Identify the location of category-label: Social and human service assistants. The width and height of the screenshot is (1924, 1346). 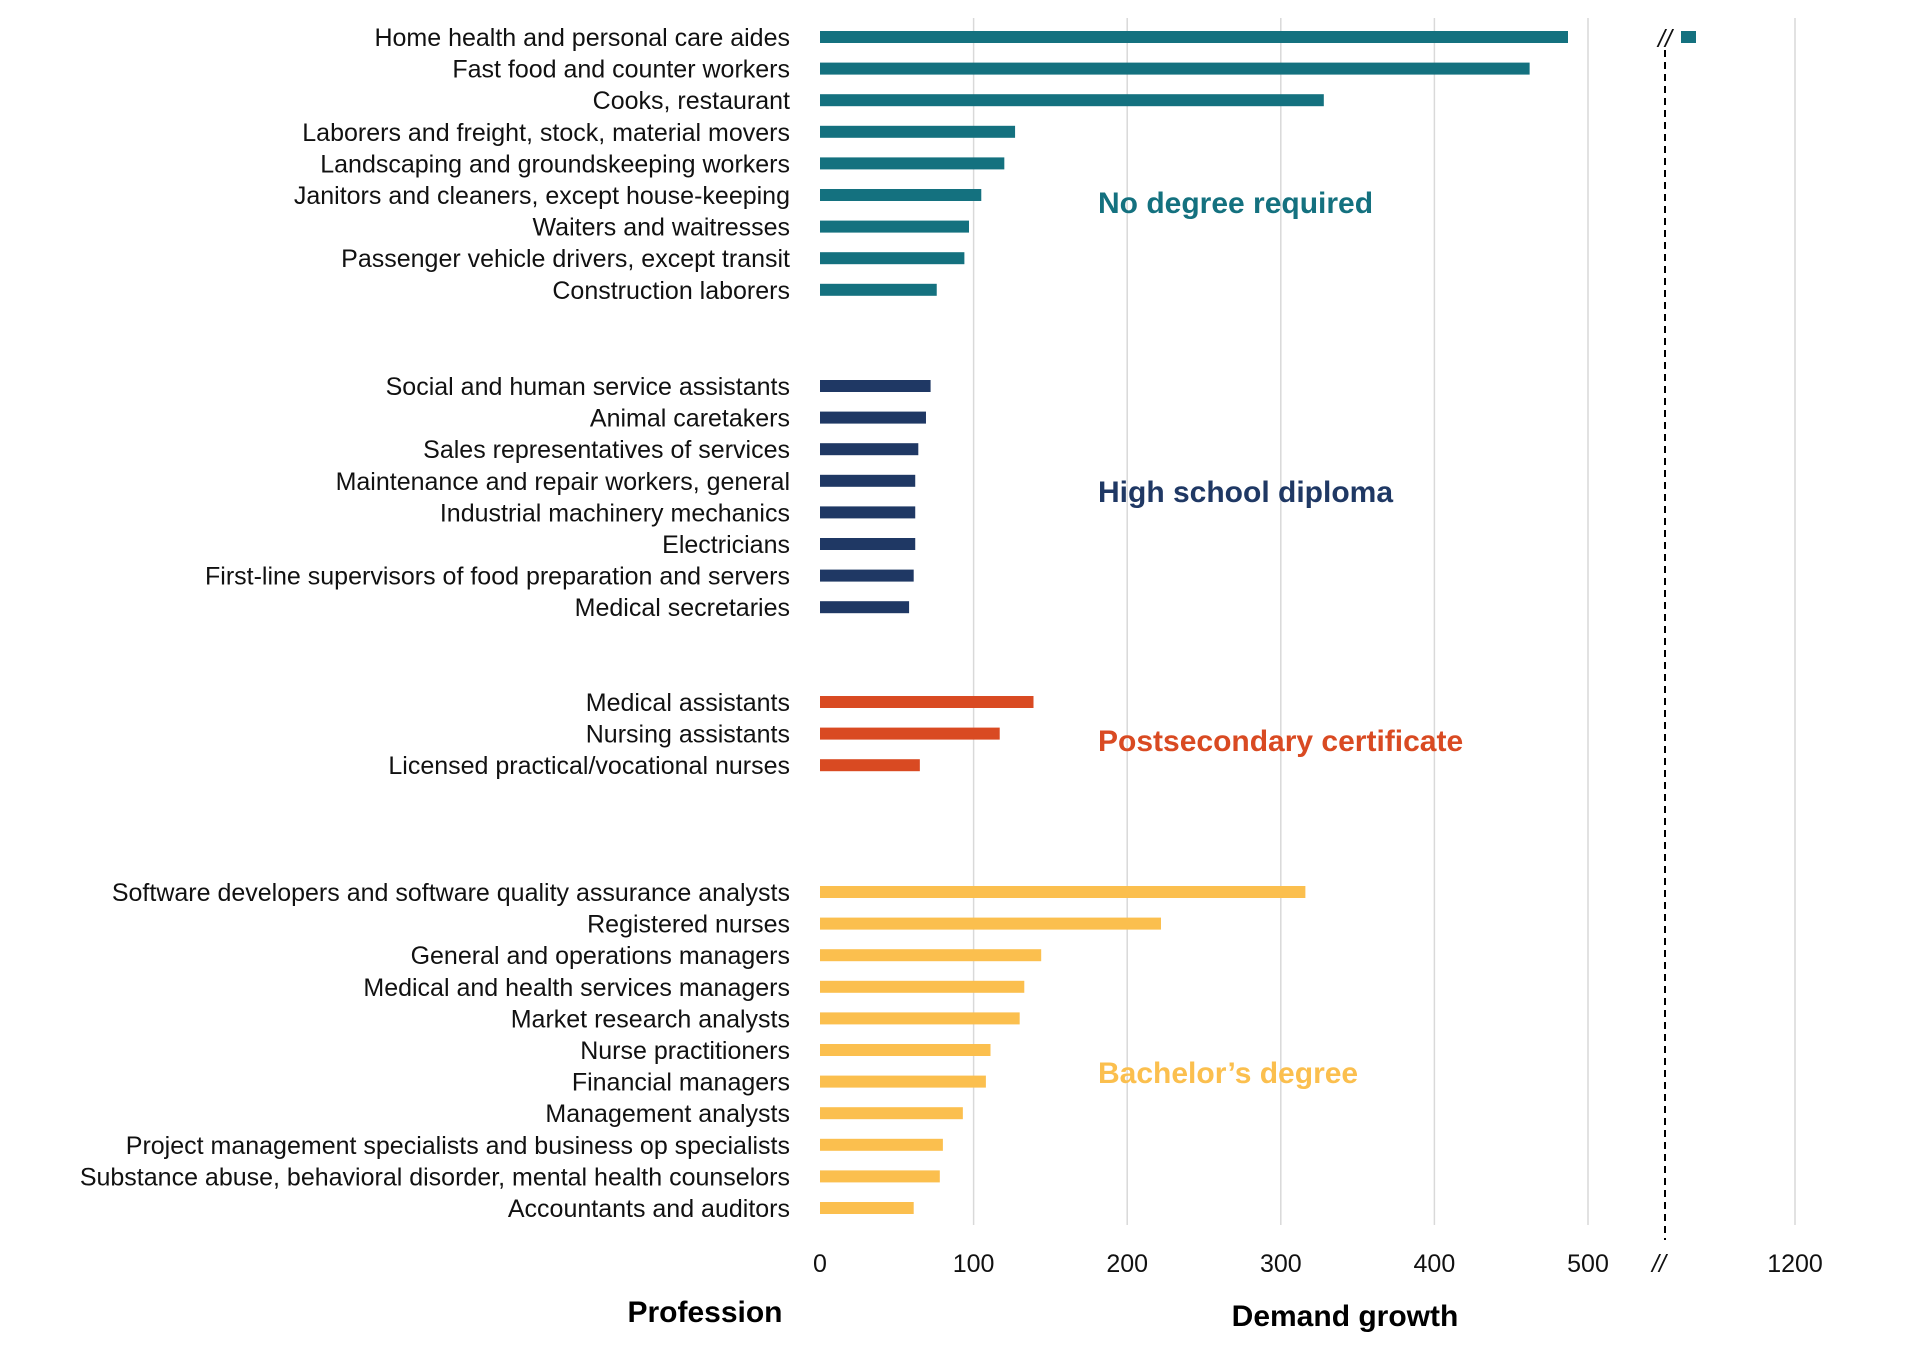
(588, 387).